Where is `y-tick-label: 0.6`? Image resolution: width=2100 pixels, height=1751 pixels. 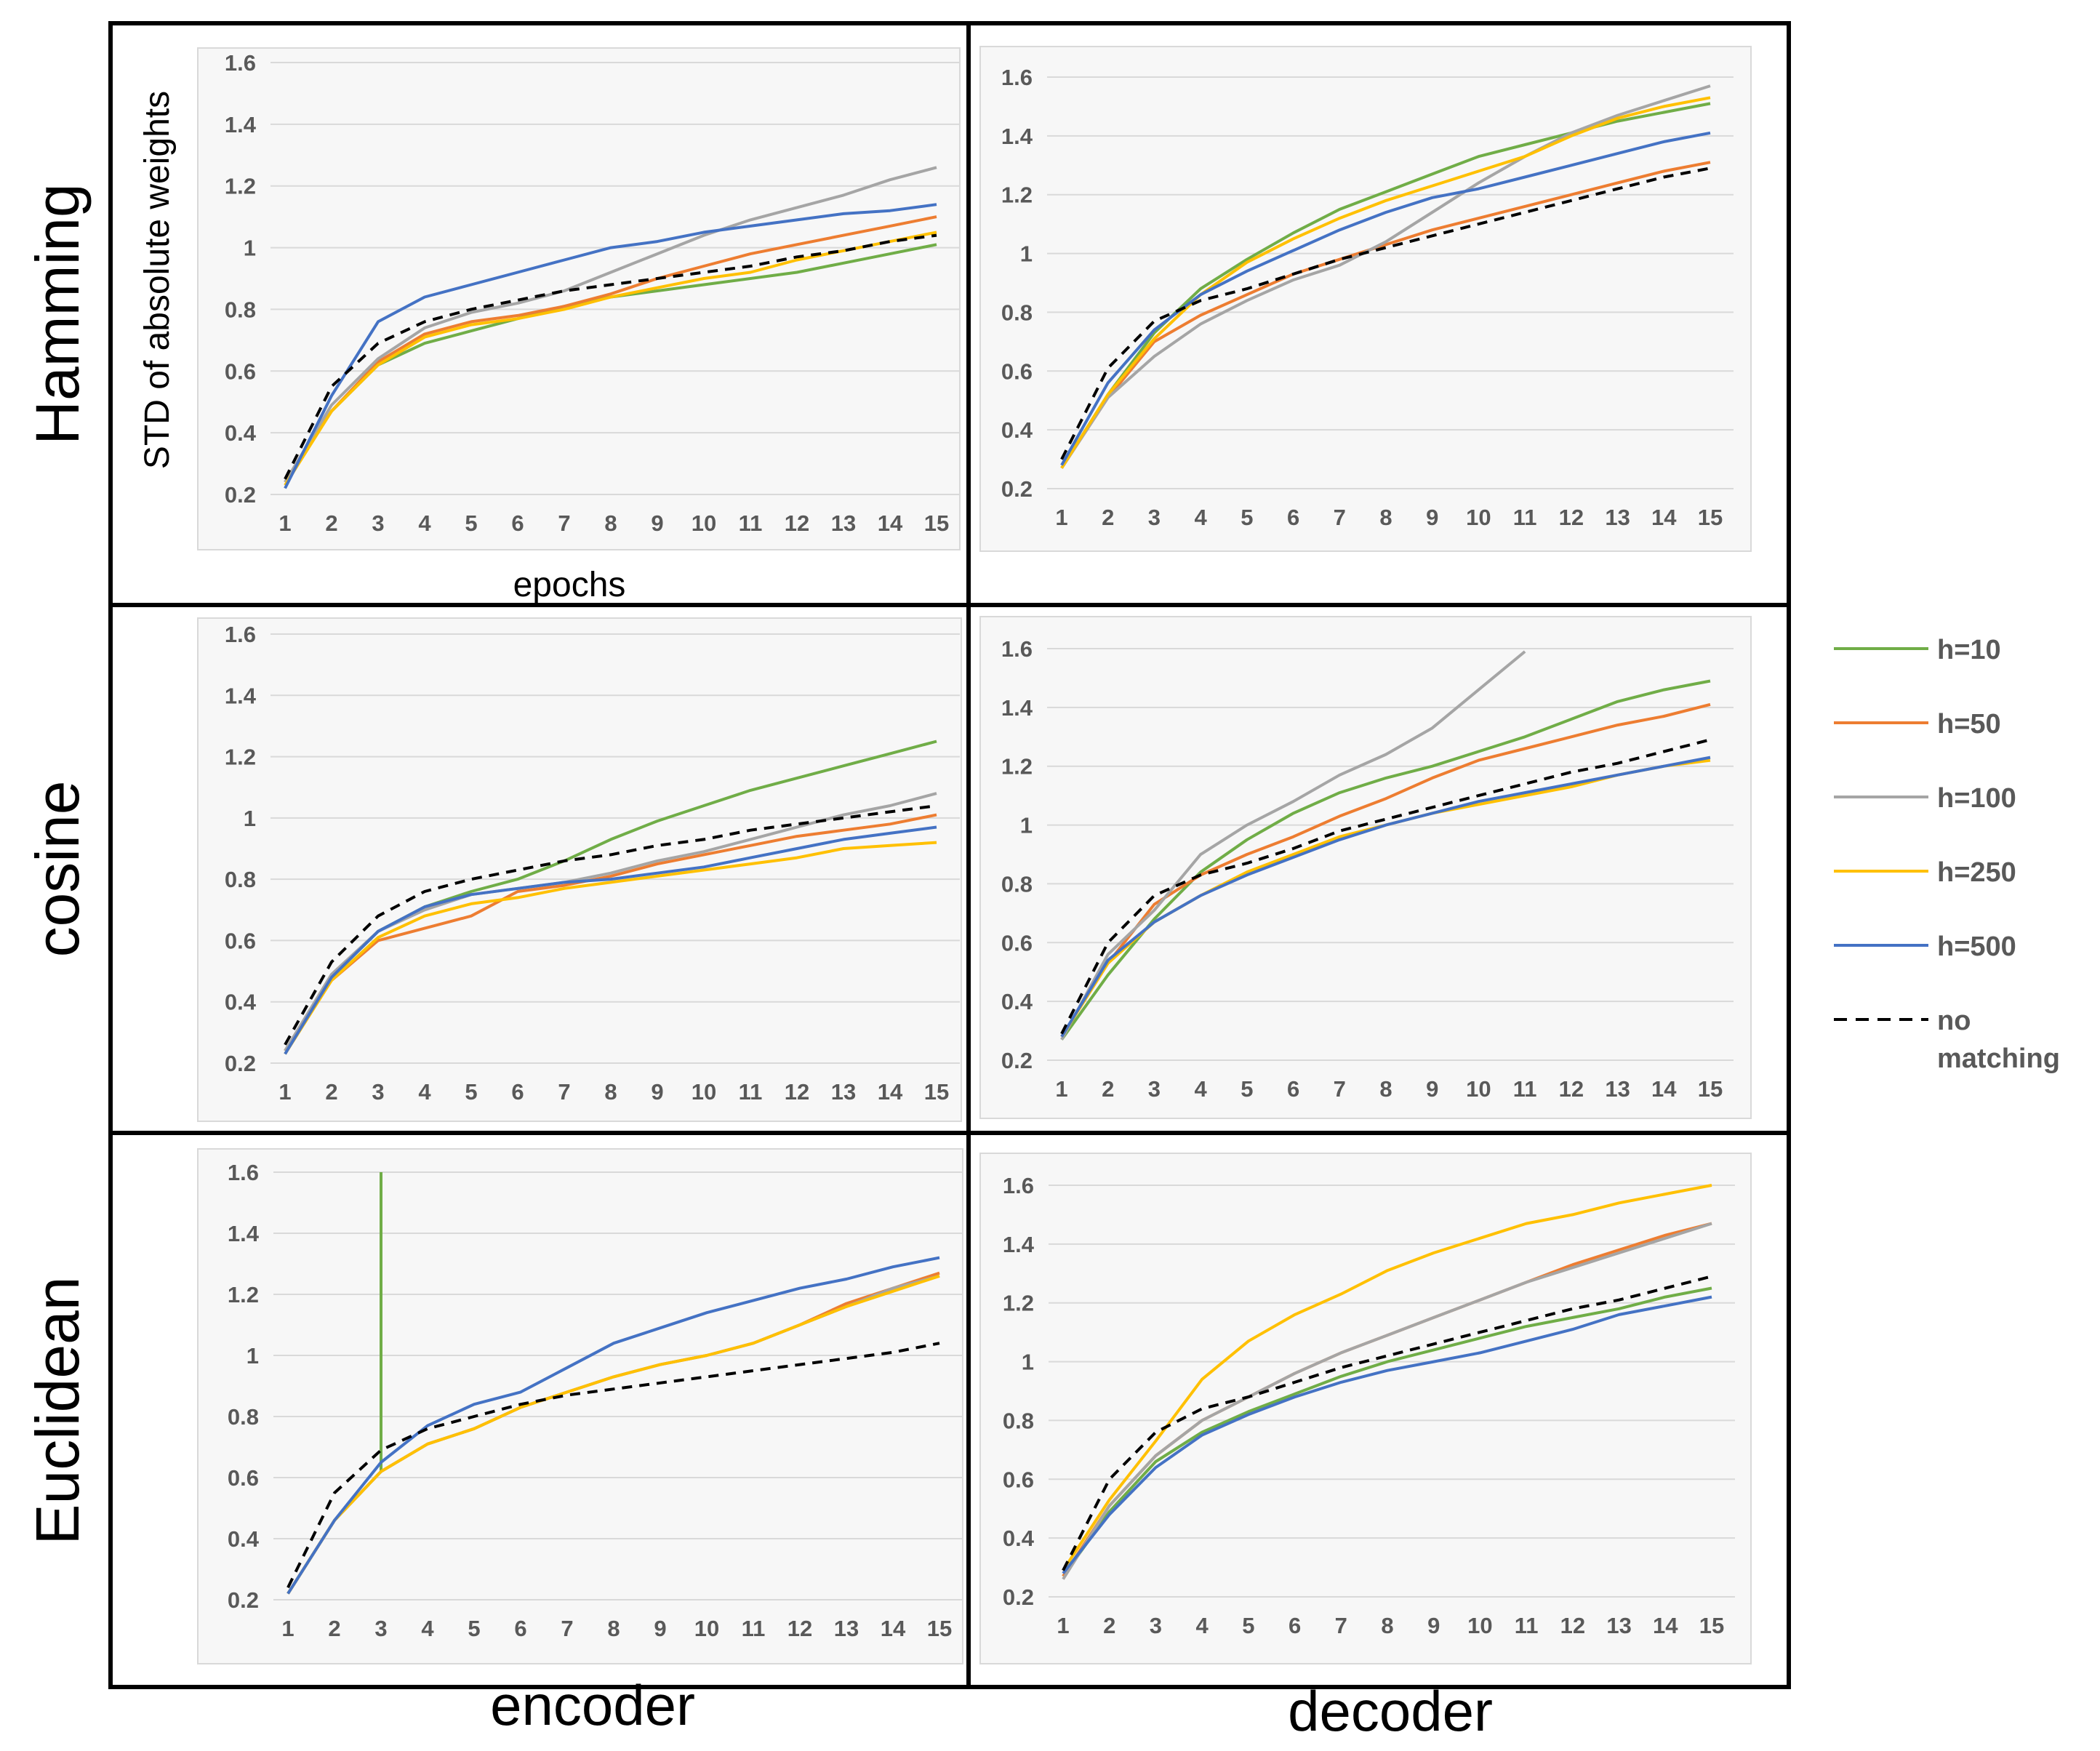
y-tick-label: 0.6 is located at coordinates (243, 1478).